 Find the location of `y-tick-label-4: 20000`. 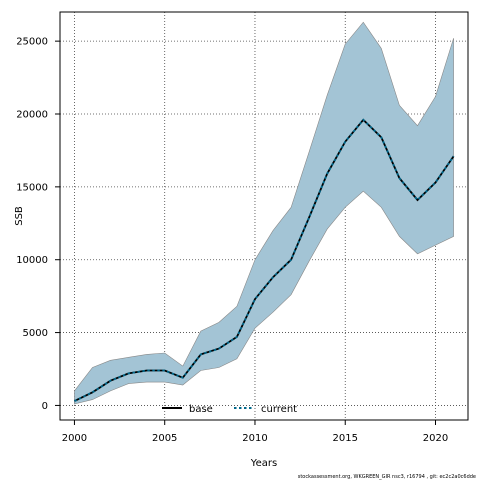

y-tick-label-4: 20000 is located at coordinates (32, 115).